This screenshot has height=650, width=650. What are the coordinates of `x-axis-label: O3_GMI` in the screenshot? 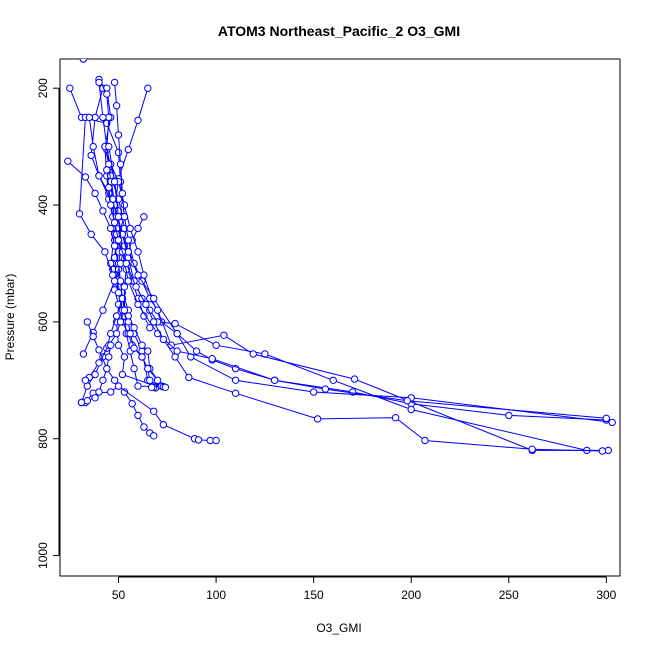 It's located at (338, 628).